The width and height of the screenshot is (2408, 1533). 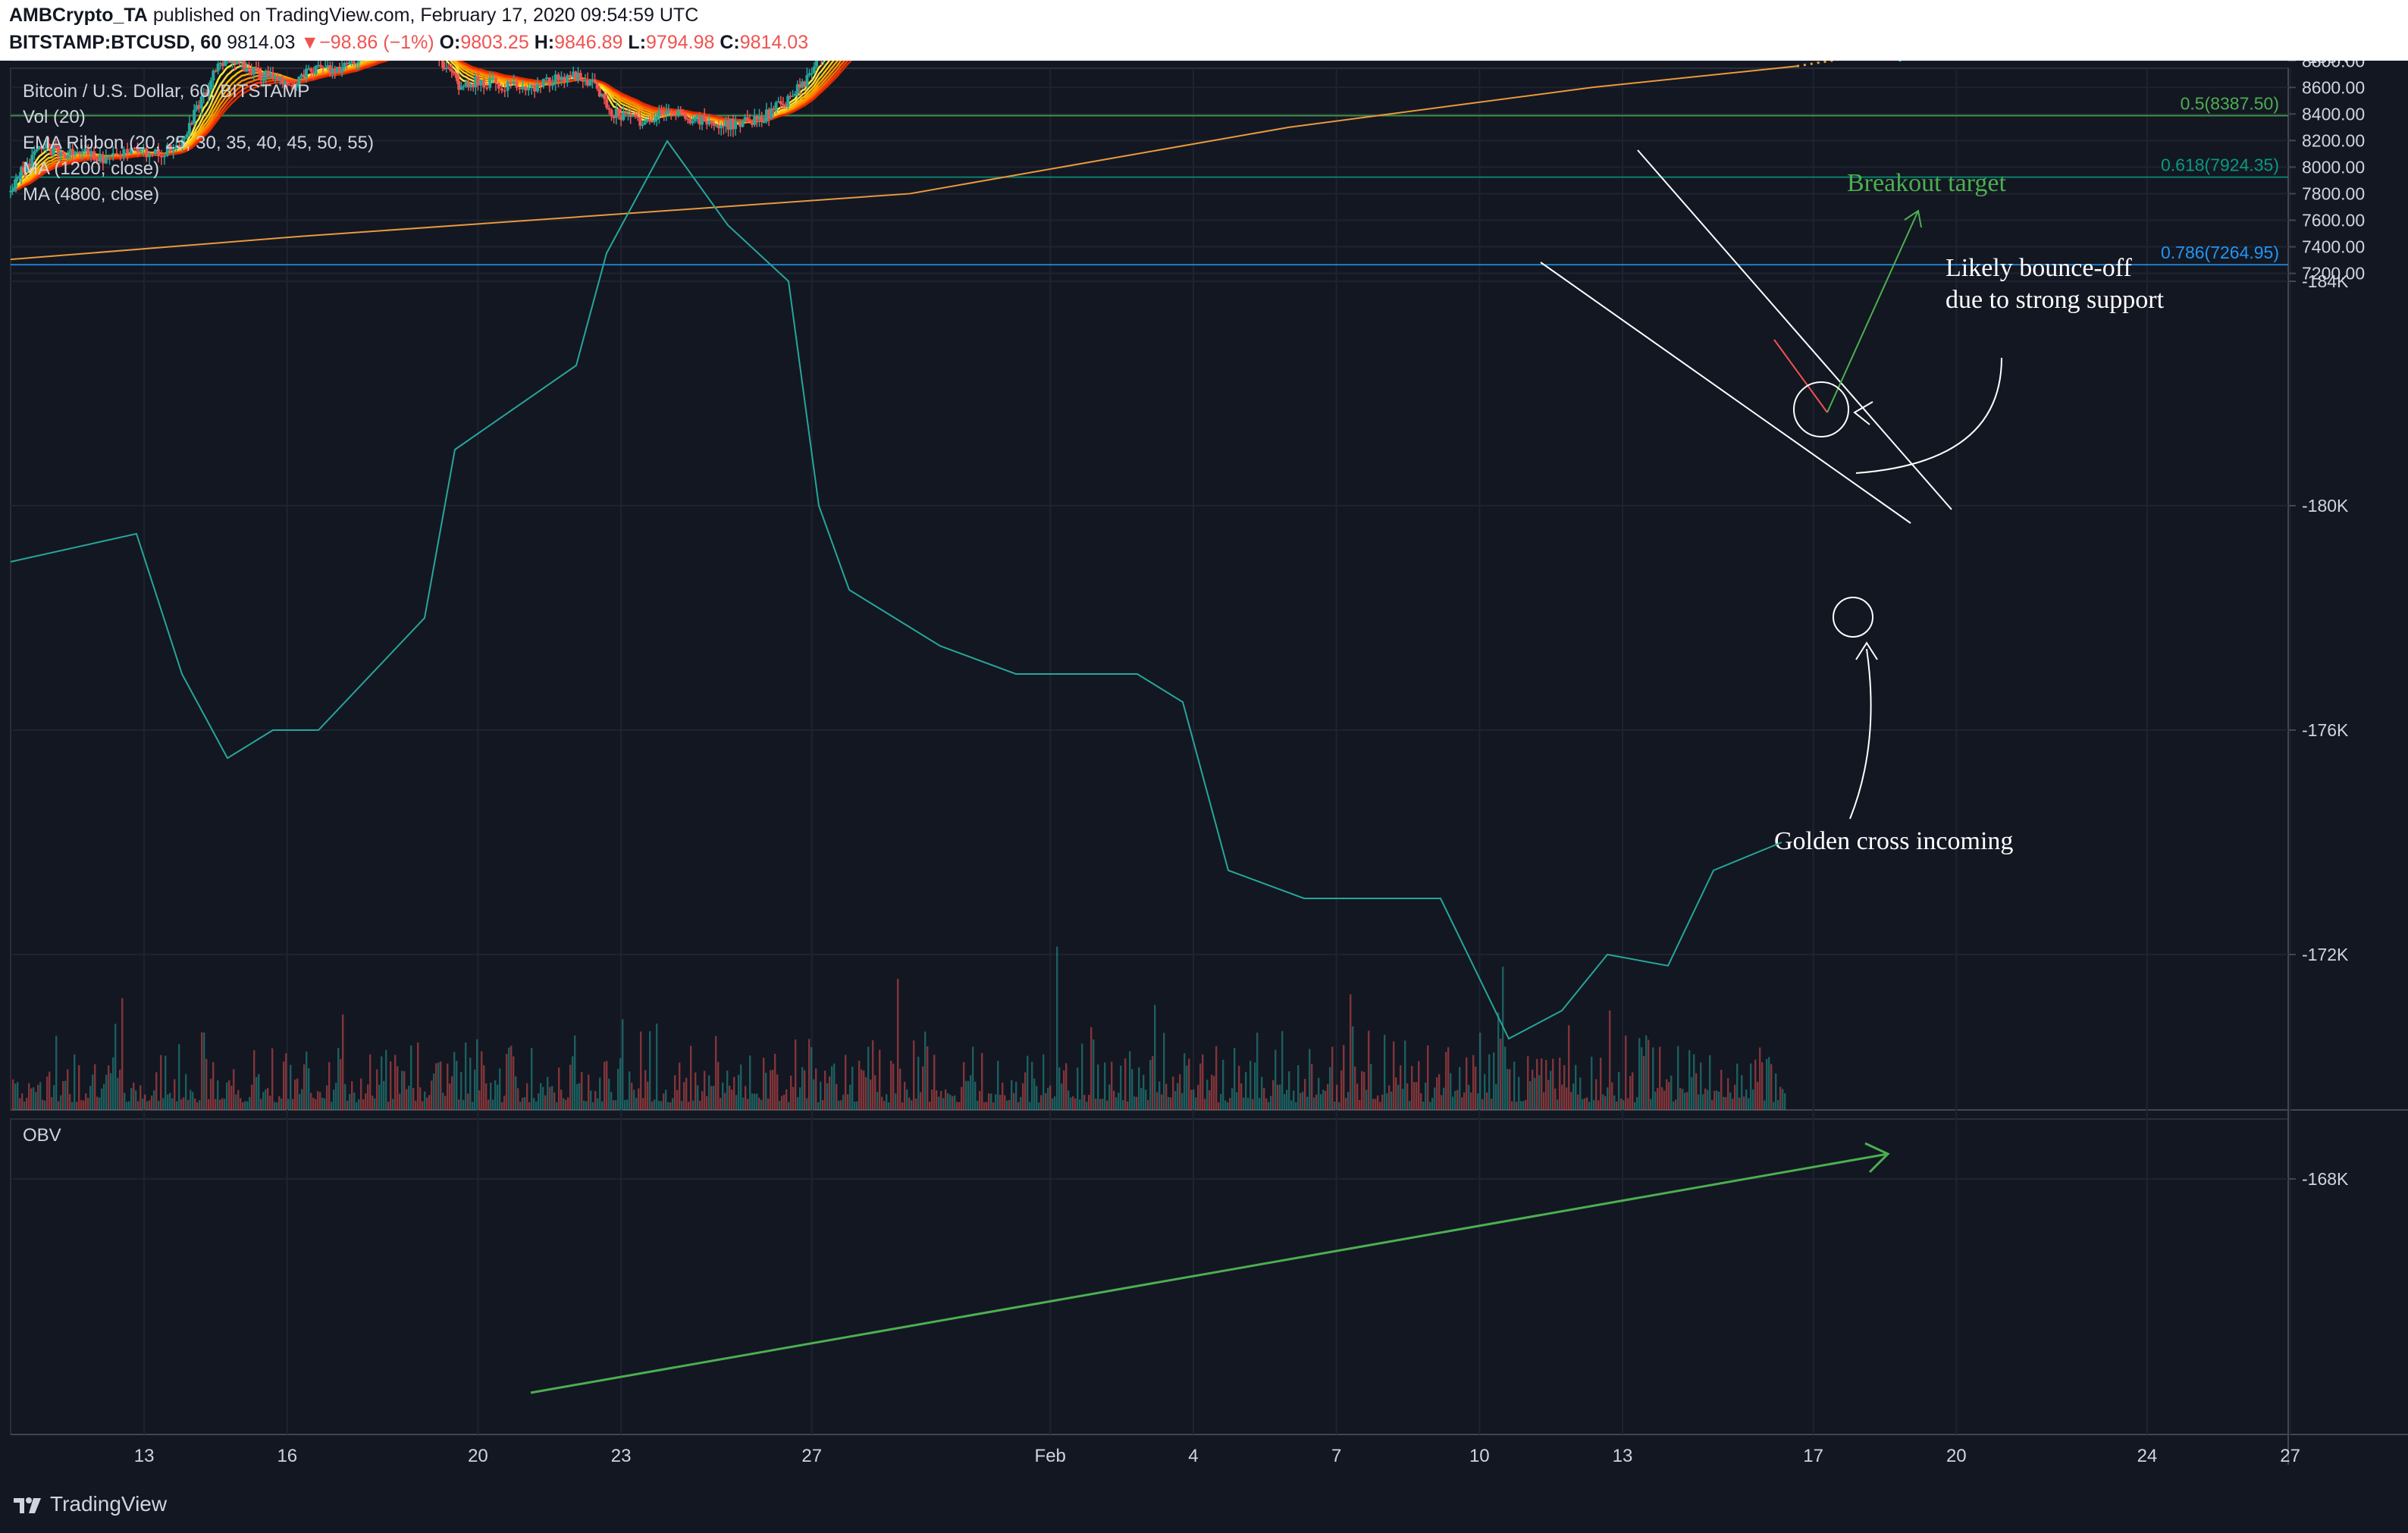 What do you see at coordinates (92, 168) in the screenshot?
I see `legend-item-ma-1200: MA (1200, close)` at bounding box center [92, 168].